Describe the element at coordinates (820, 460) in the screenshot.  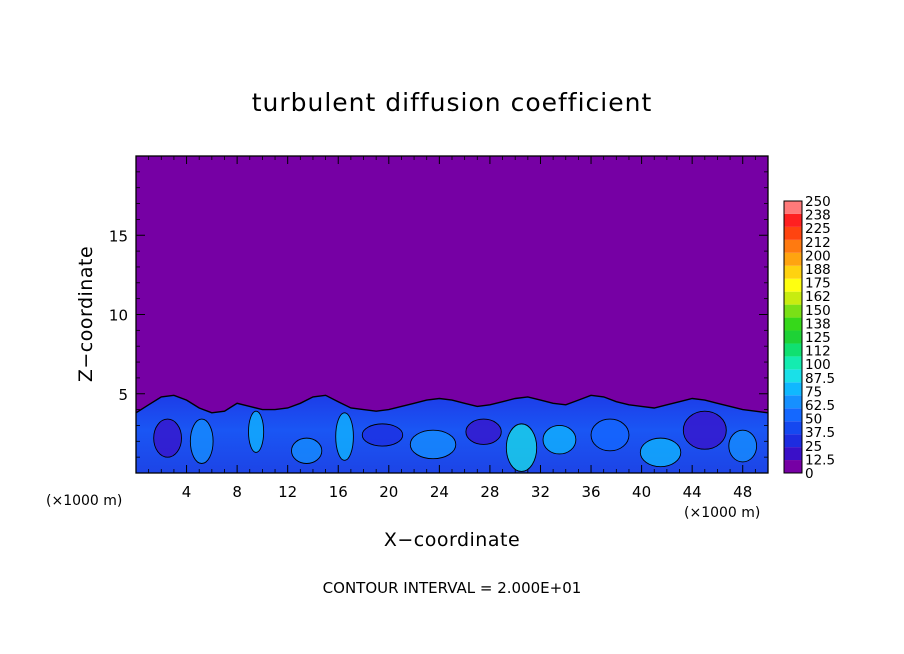
I see `colorbar-label: 12.5` at that location.